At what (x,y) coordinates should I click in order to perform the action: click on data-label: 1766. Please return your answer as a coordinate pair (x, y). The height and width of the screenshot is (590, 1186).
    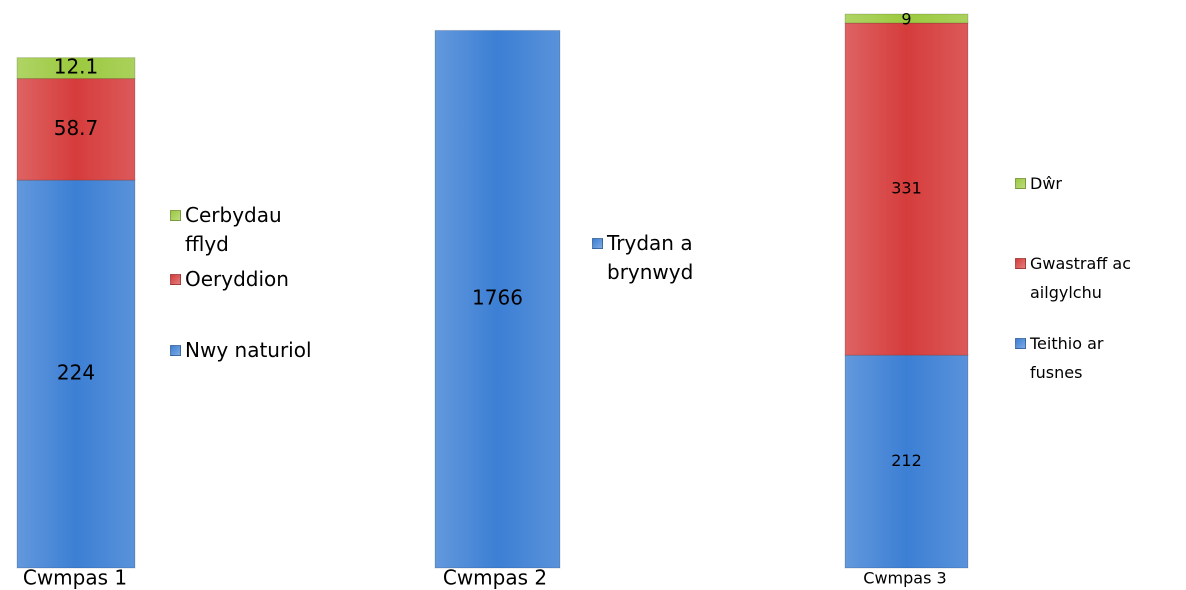
    Looking at the image, I should click on (497, 298).